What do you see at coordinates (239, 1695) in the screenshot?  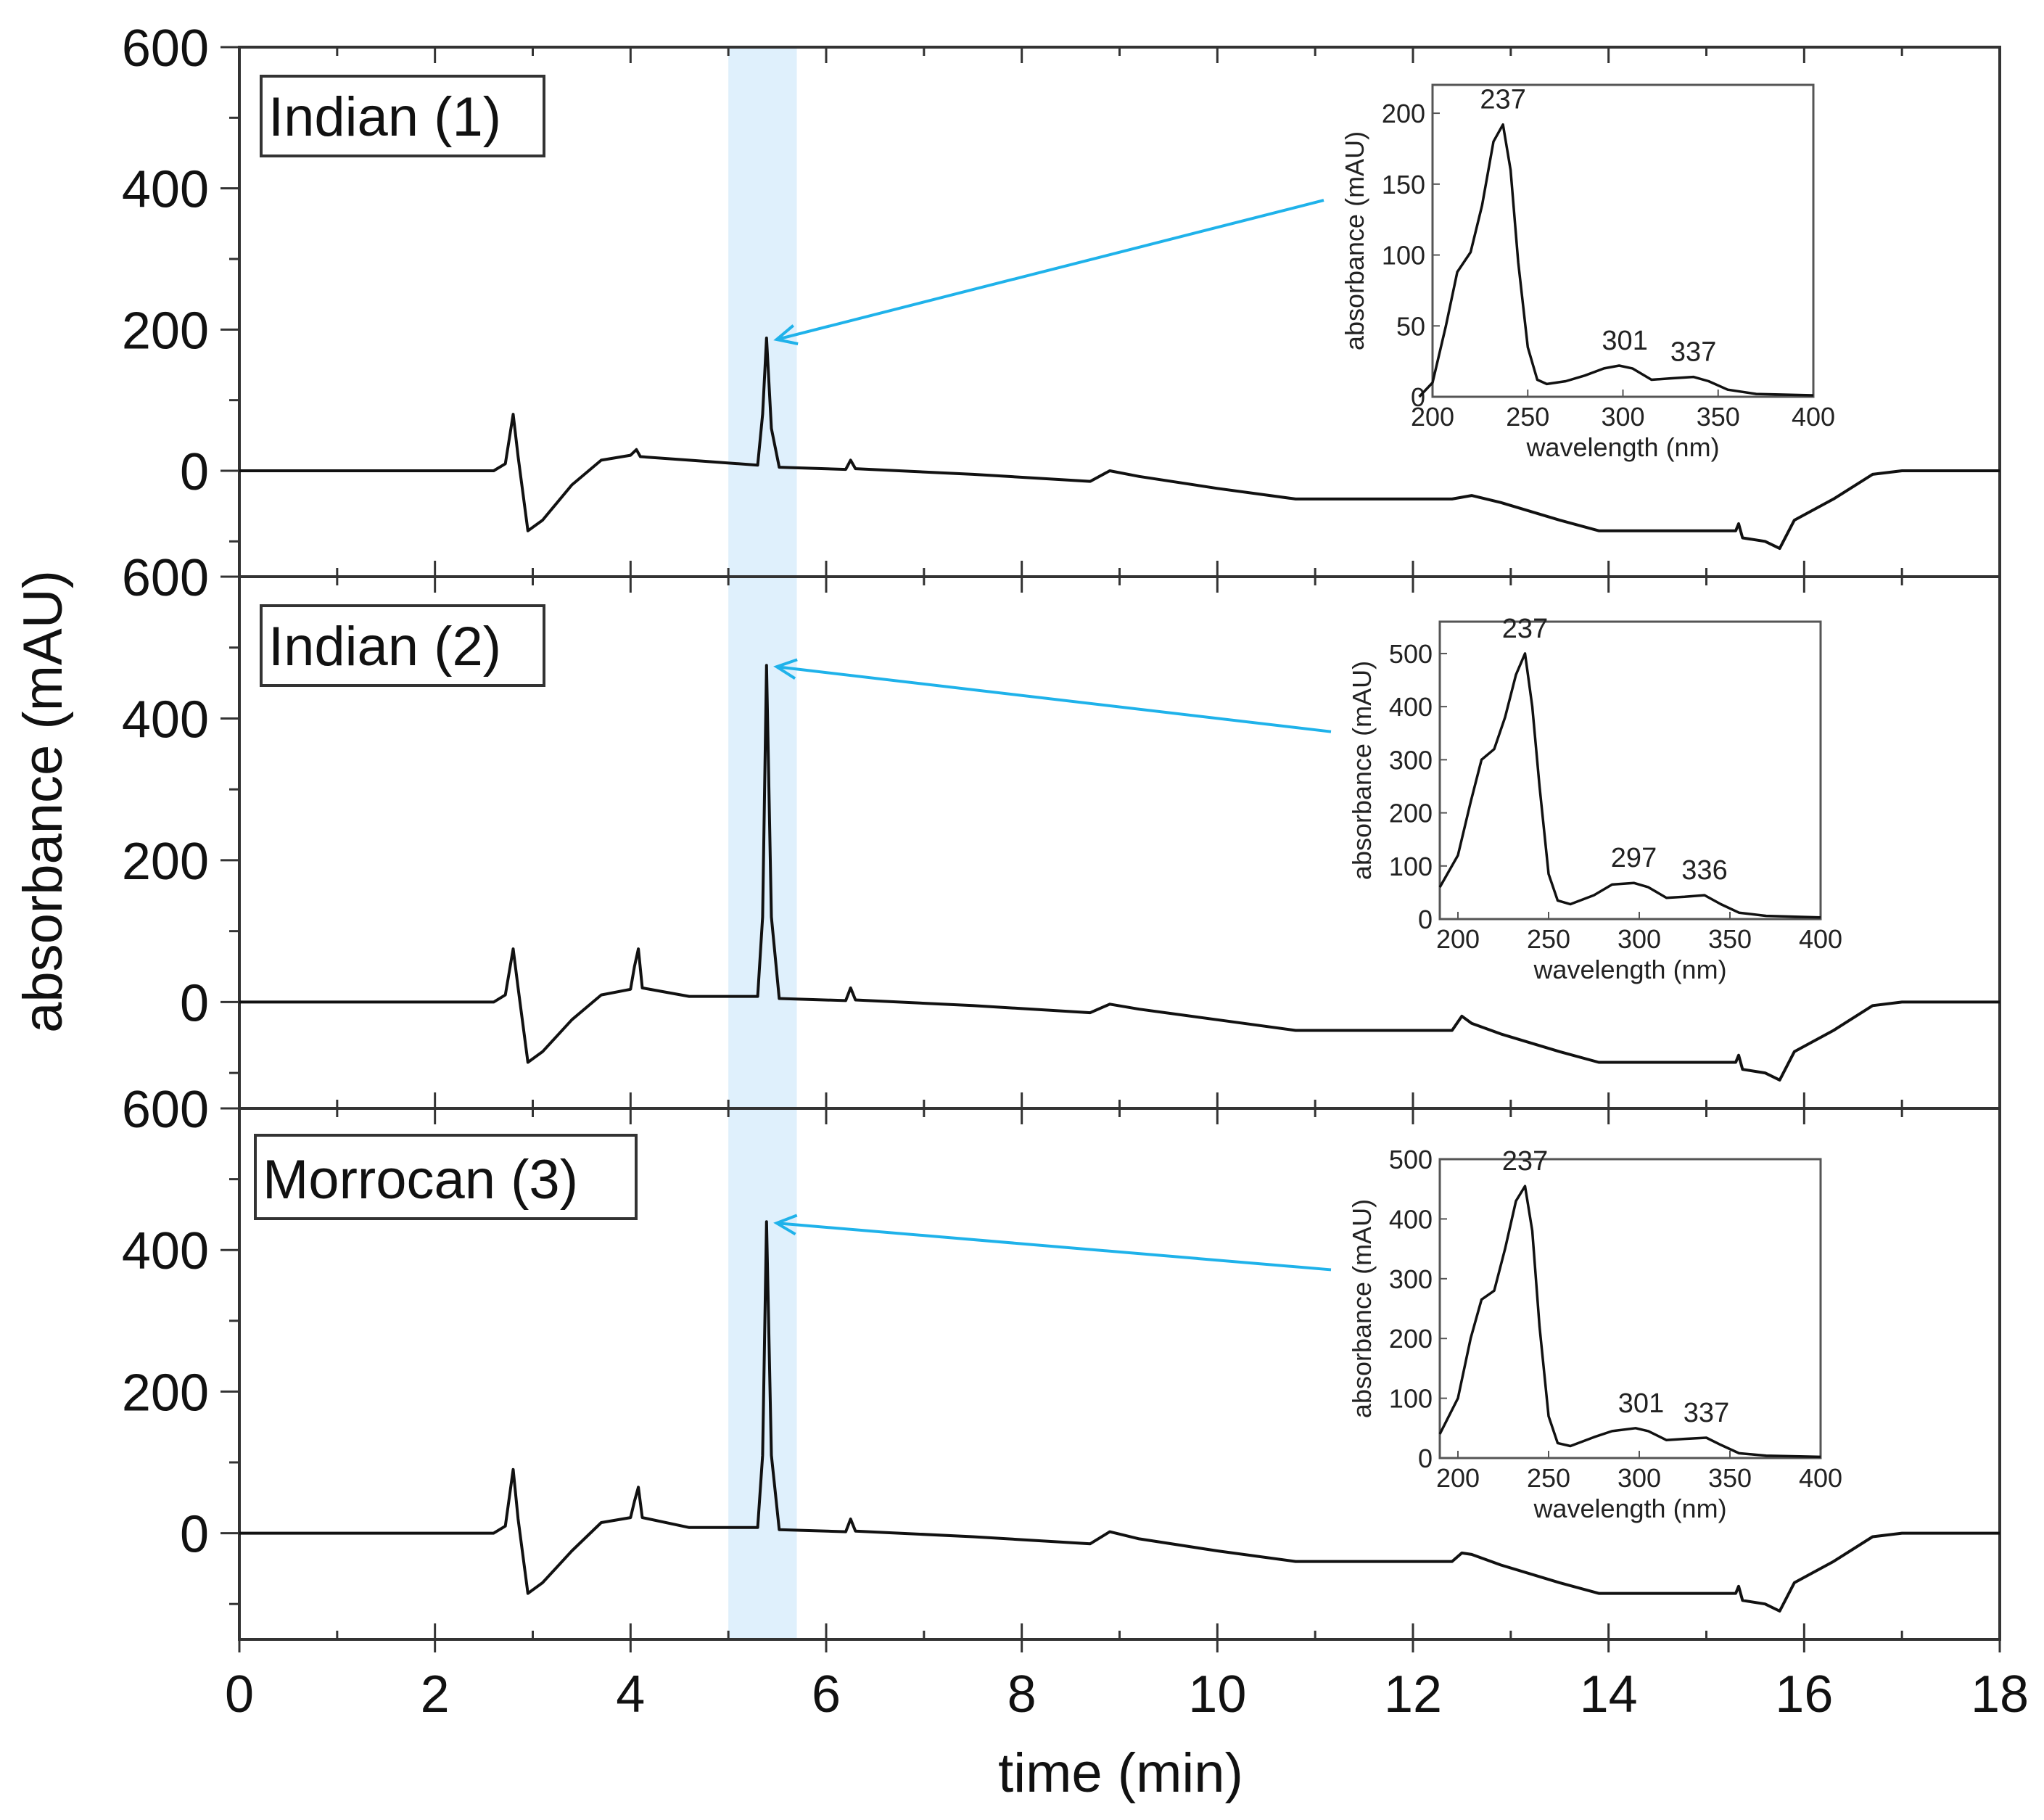 I see `x-tick-label: 0` at bounding box center [239, 1695].